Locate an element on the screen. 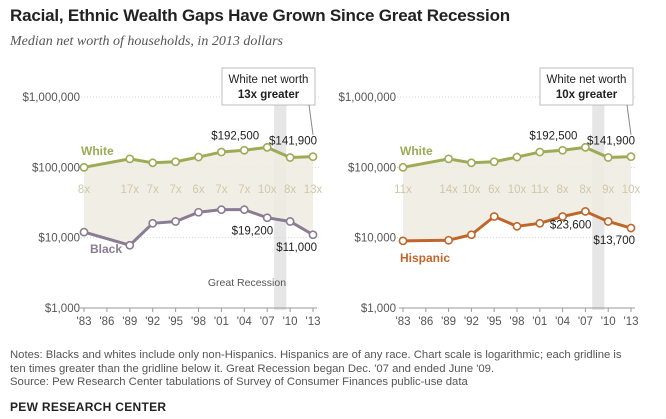 The width and height of the screenshot is (666, 419). y-tick-label: $1,000 is located at coordinates (378, 309).